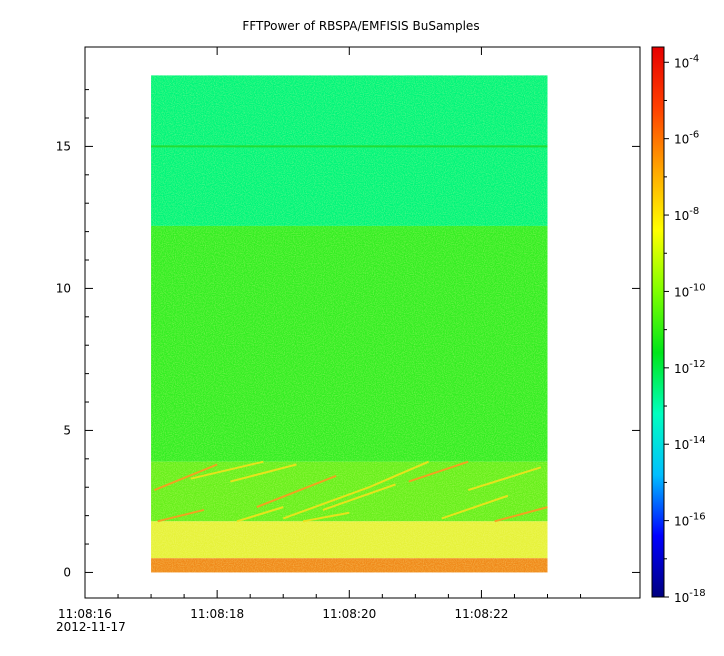 The height and width of the screenshot is (656, 724). I want to click on colorbar-tick-label: 10⁻⁴, so click(686, 61).